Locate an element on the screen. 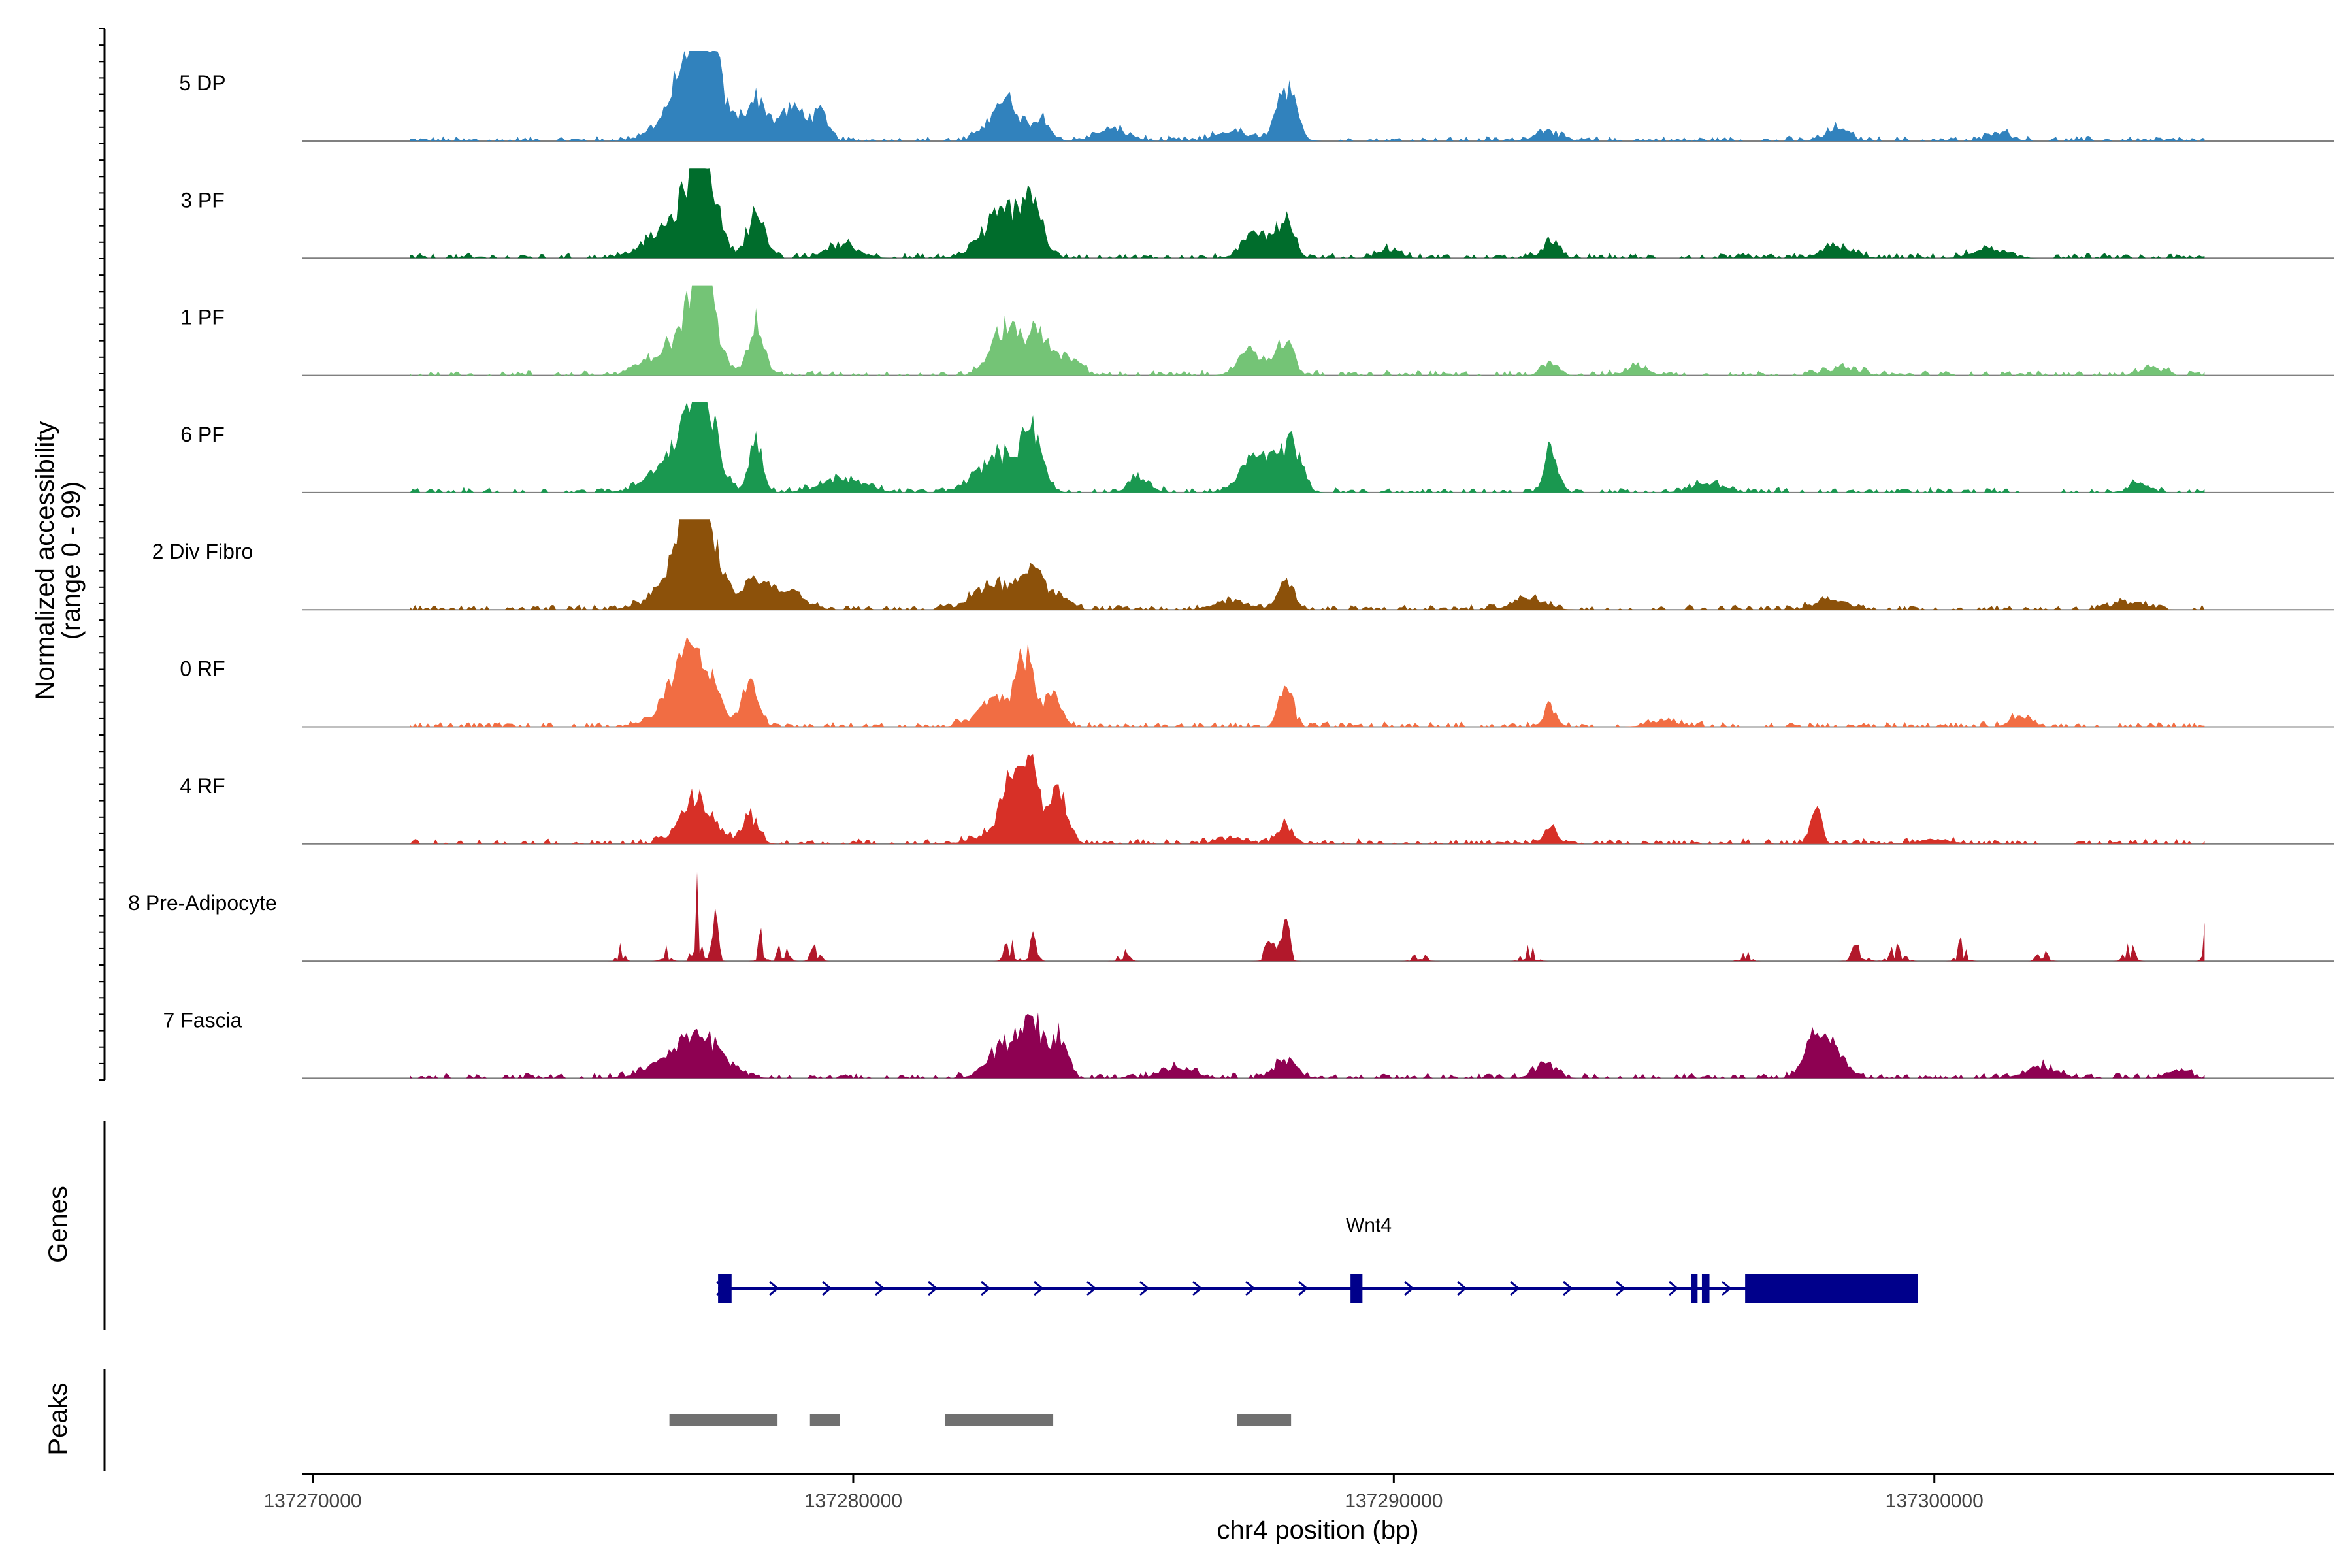 The height and width of the screenshot is (1568, 2352). track-label: 4 RF is located at coordinates (202, 786).